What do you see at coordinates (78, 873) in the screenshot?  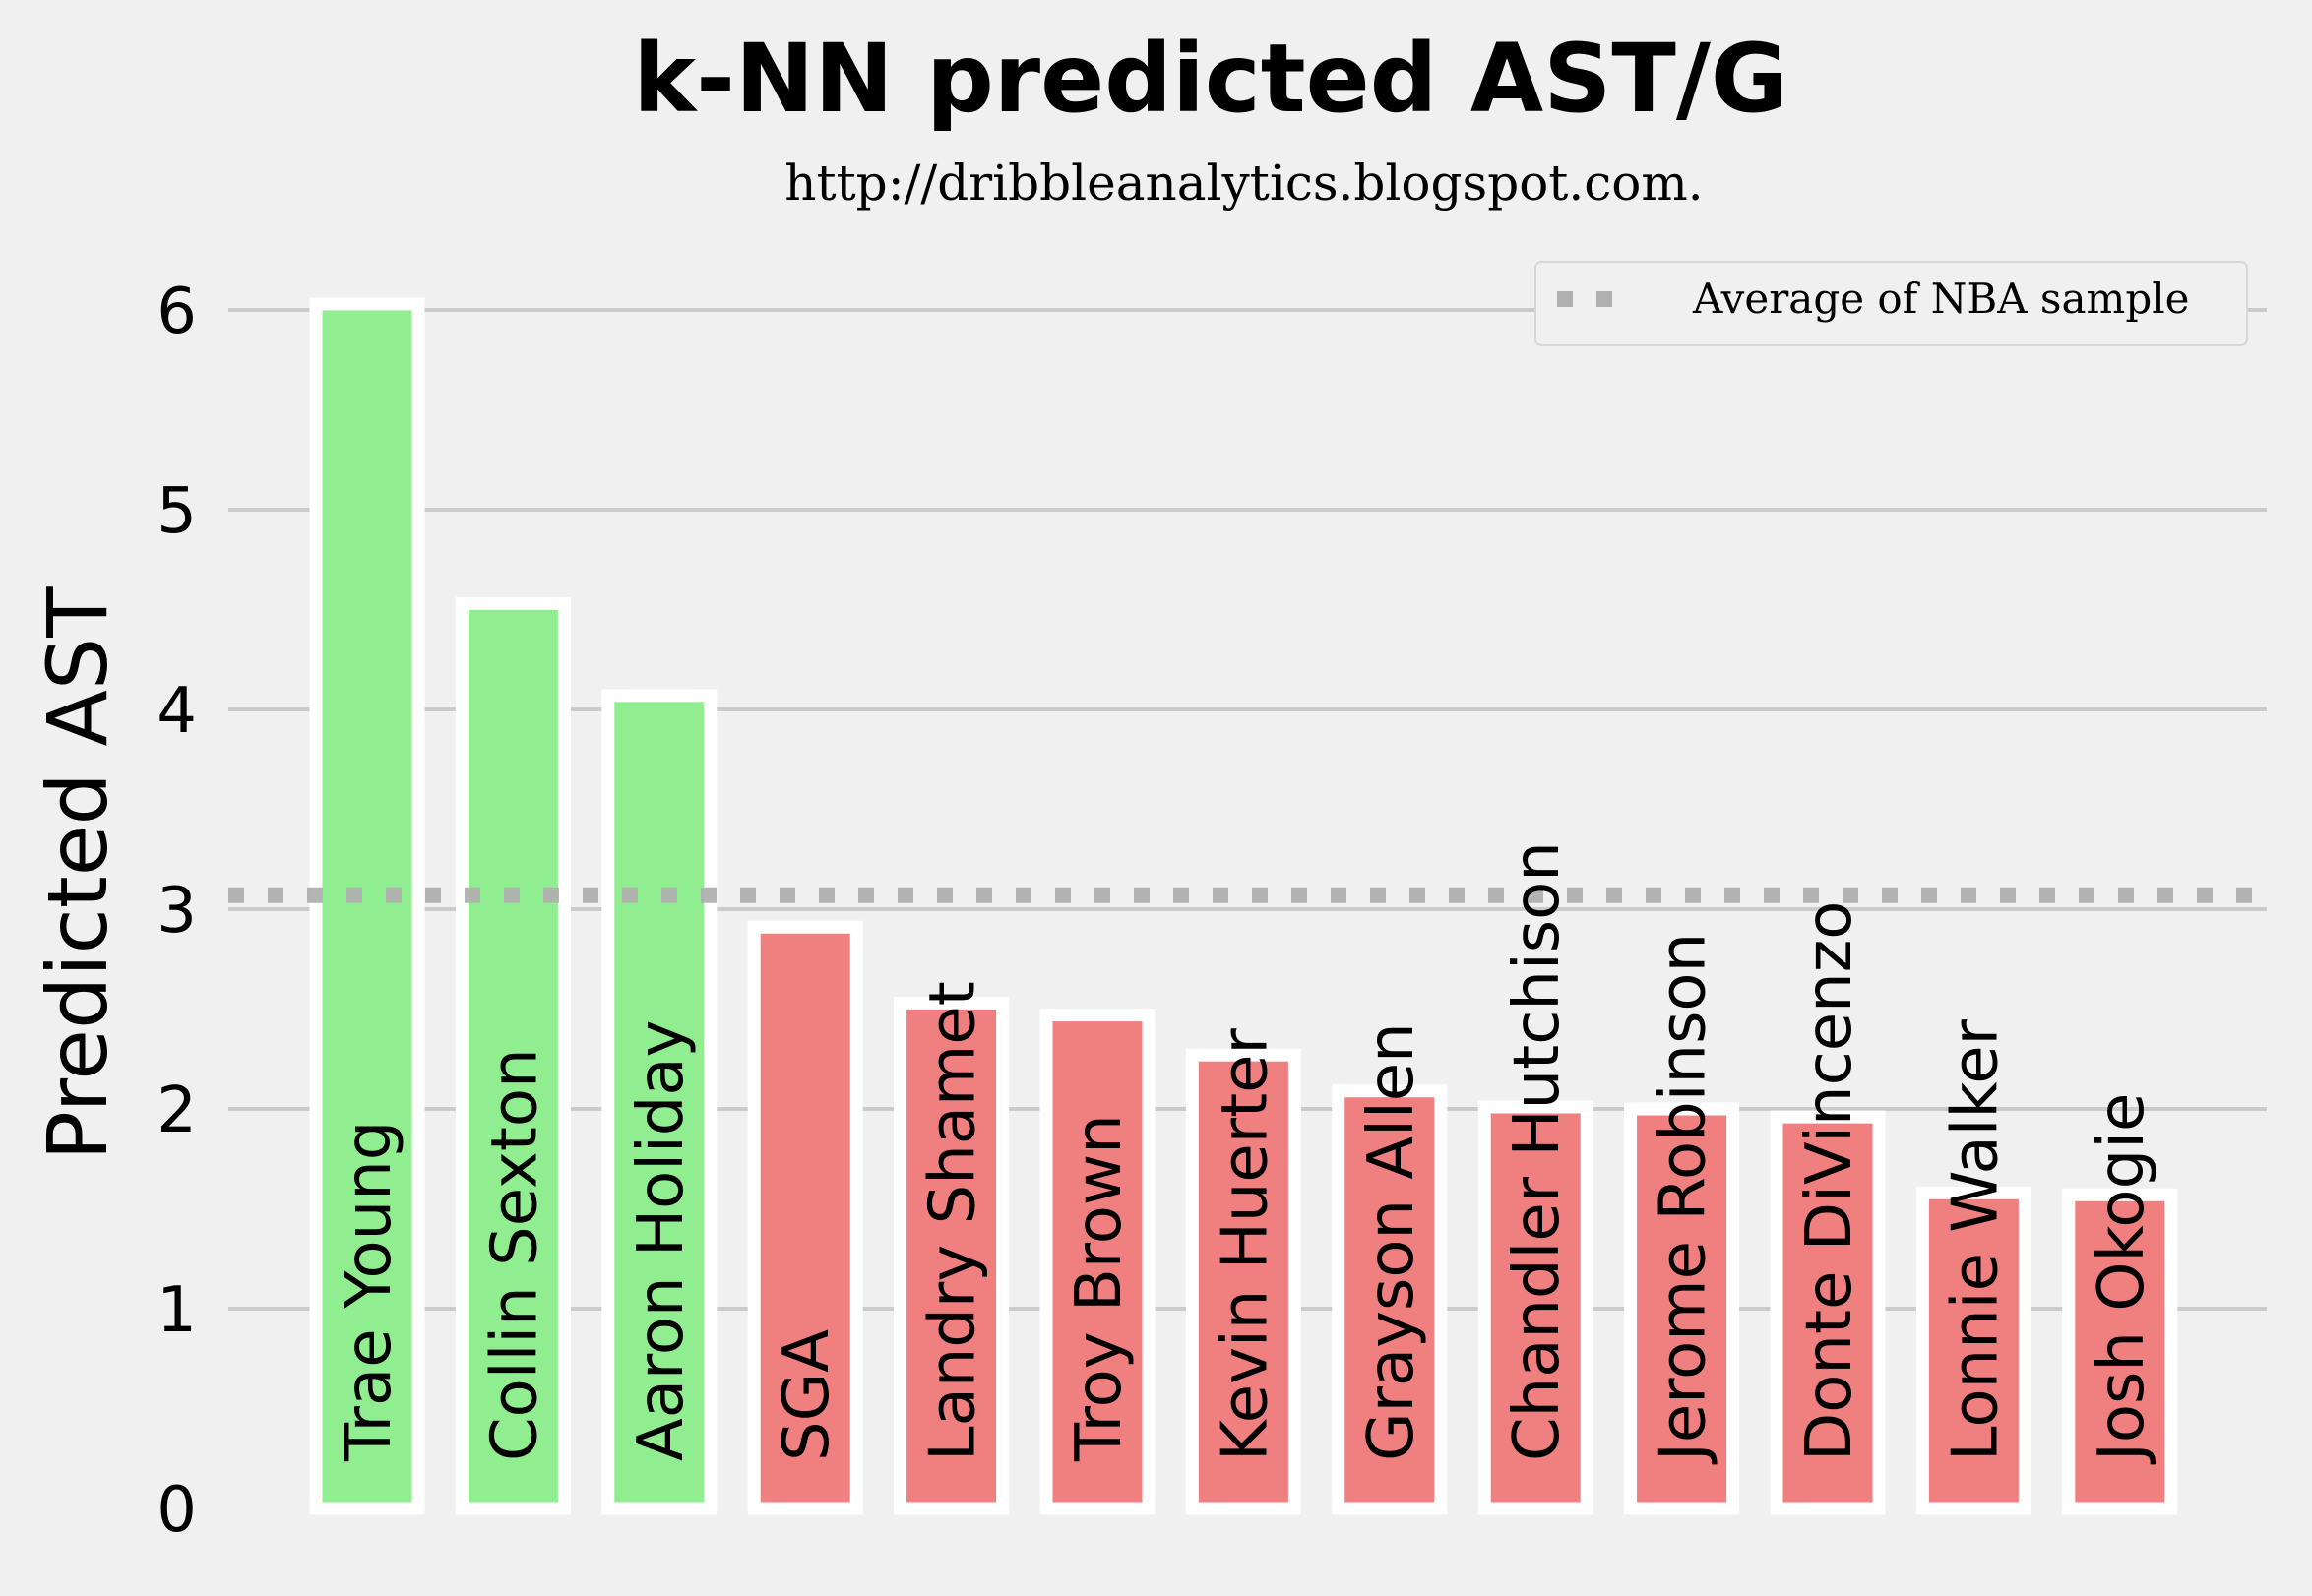 I see `y-axis-label: Predicted AST` at bounding box center [78, 873].